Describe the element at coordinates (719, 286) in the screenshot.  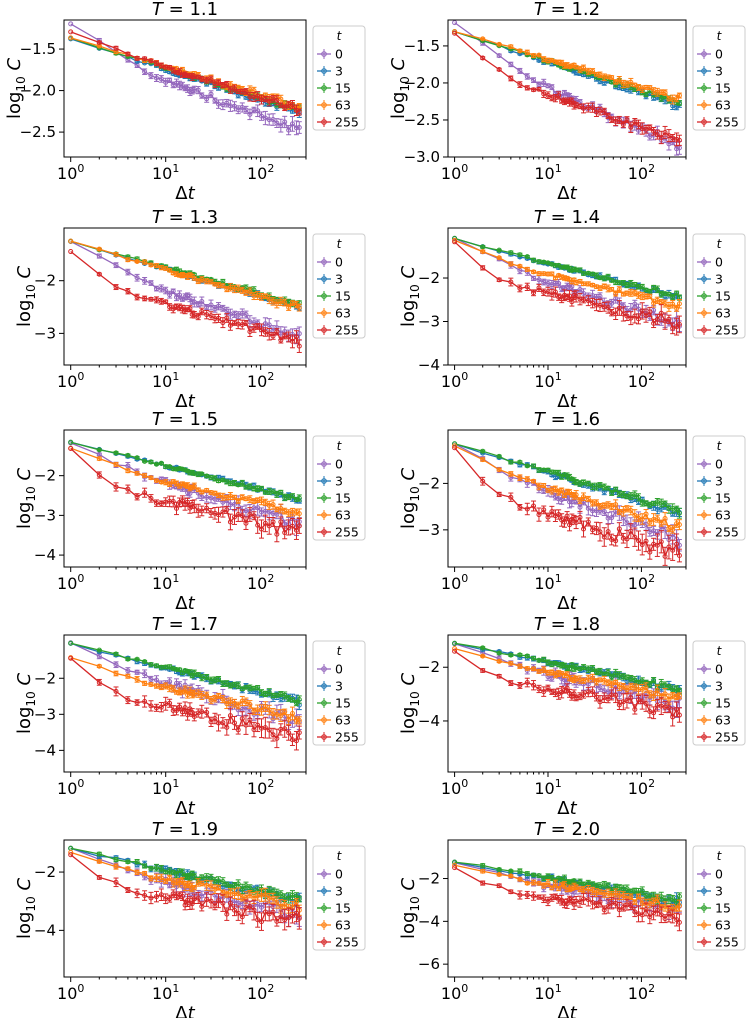
I see `legend: t 0 3 15 63 255` at that location.